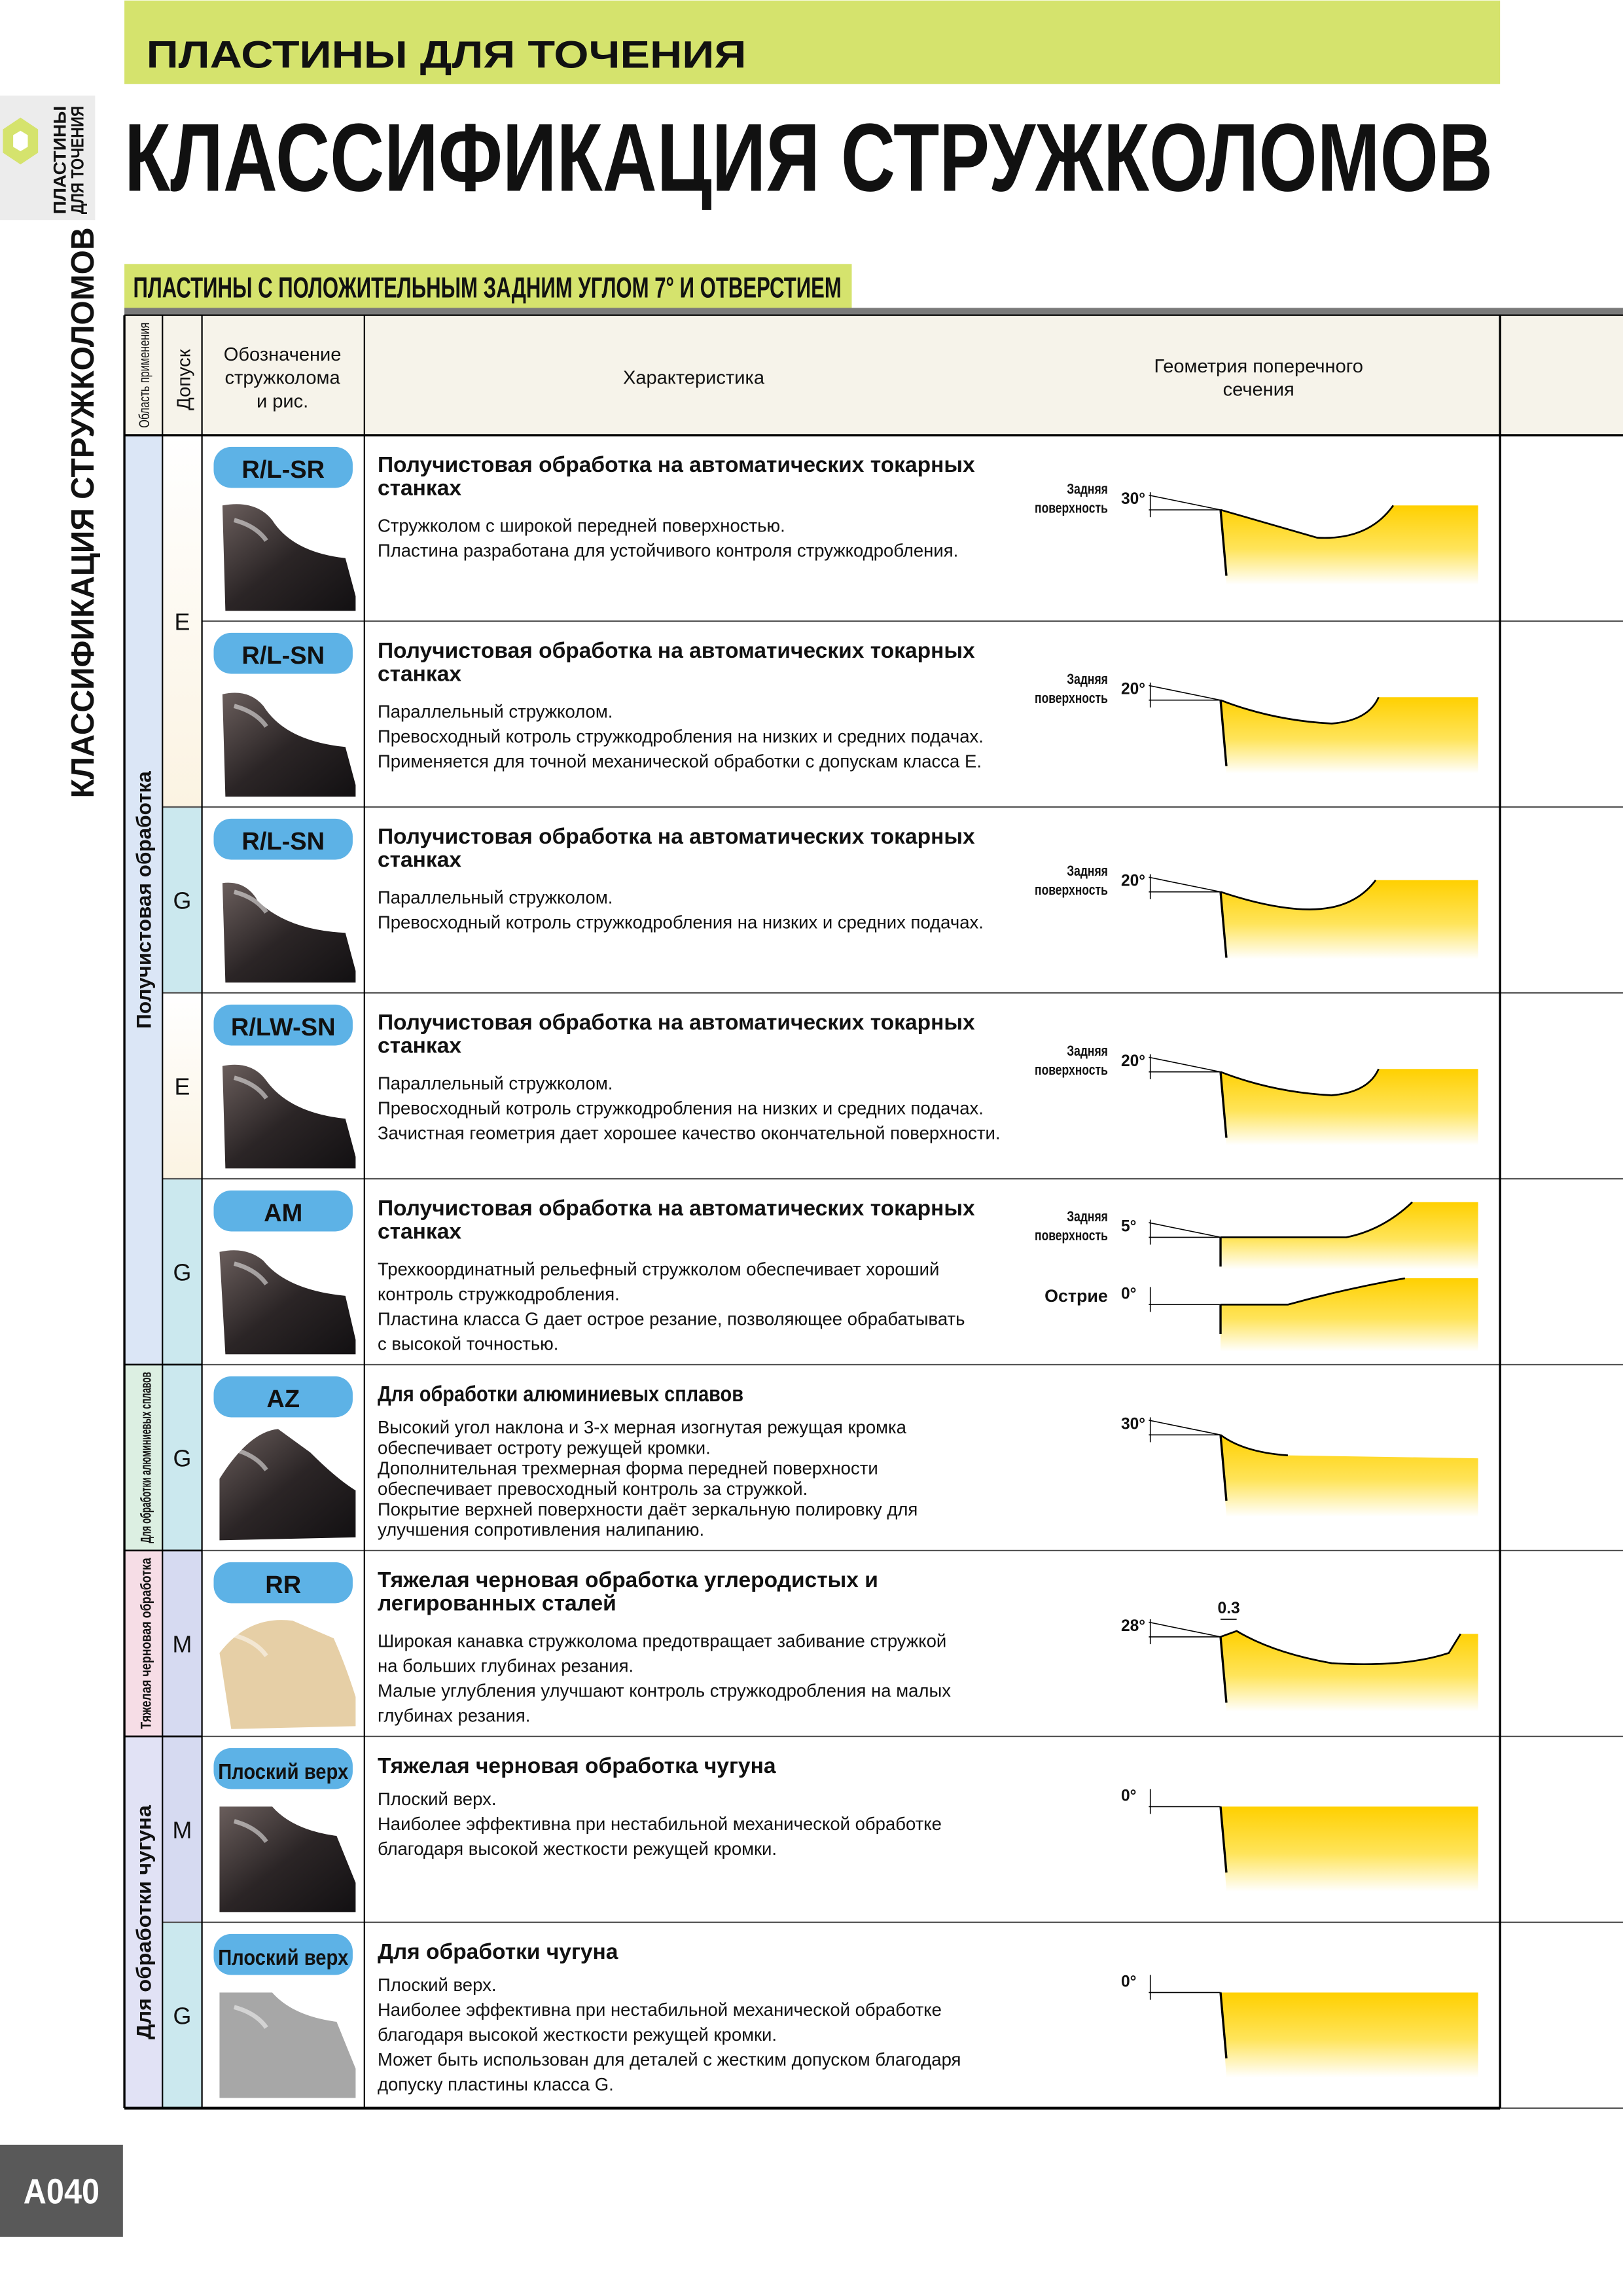  What do you see at coordinates (1258, 390) in the screenshot?
I see `header-geometry: сечения` at bounding box center [1258, 390].